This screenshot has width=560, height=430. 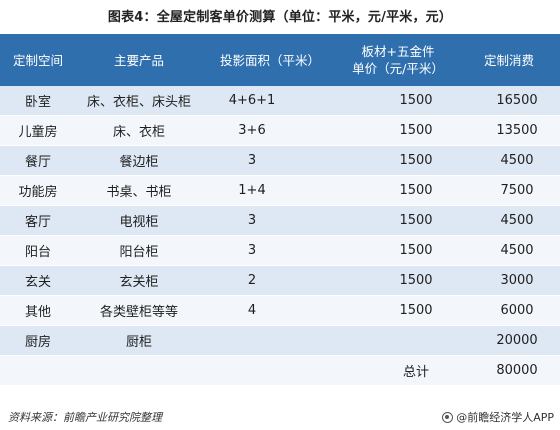 What do you see at coordinates (38, 310) in the screenshot?
I see `cell-space: 其他` at bounding box center [38, 310].